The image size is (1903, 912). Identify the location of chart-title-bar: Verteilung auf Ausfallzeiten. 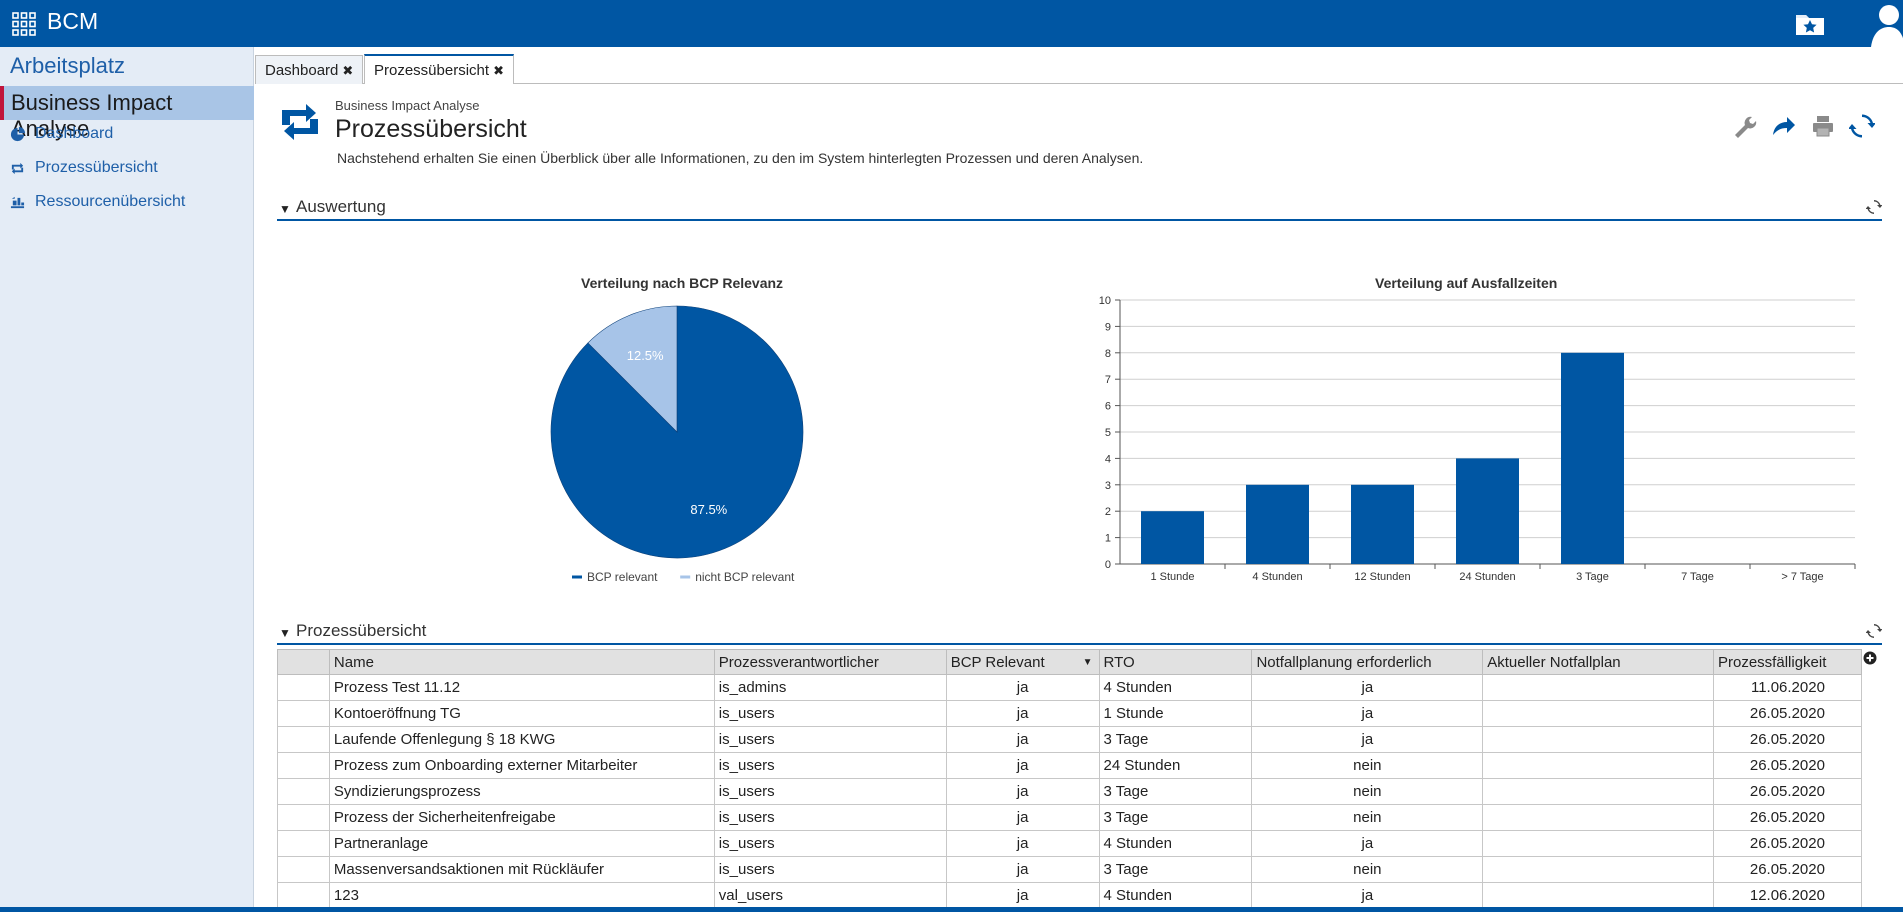
(1466, 283).